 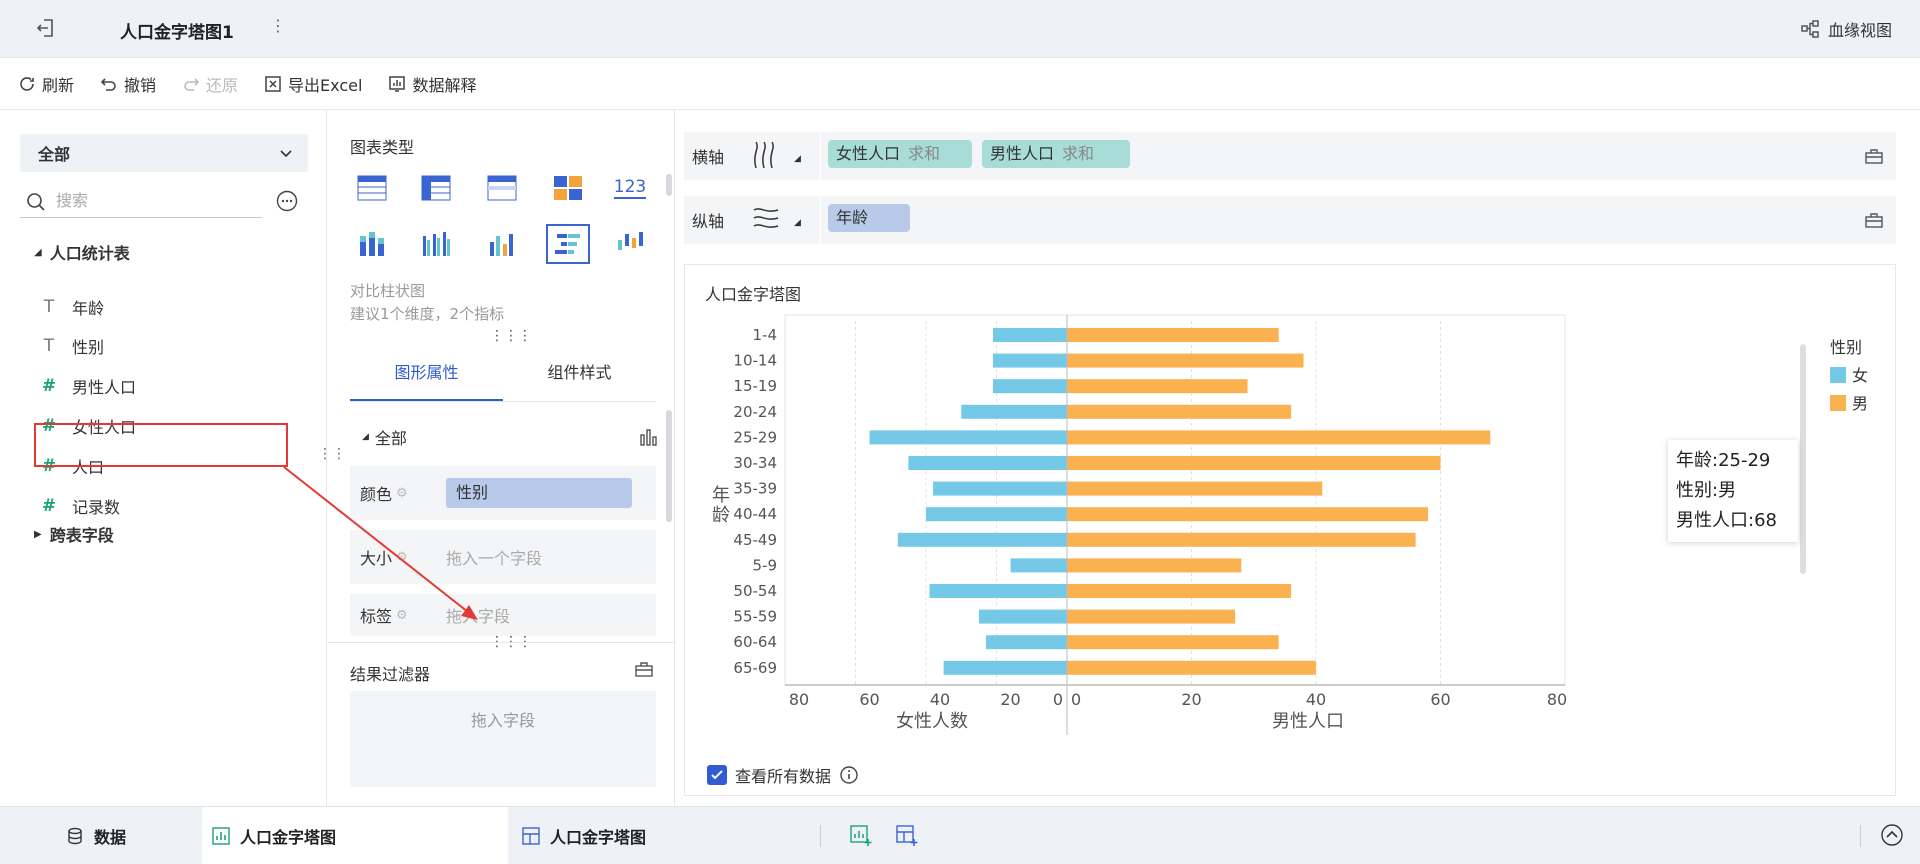 What do you see at coordinates (510, 437) in the screenshot?
I see `all-properties-row: ◢ 全部` at bounding box center [510, 437].